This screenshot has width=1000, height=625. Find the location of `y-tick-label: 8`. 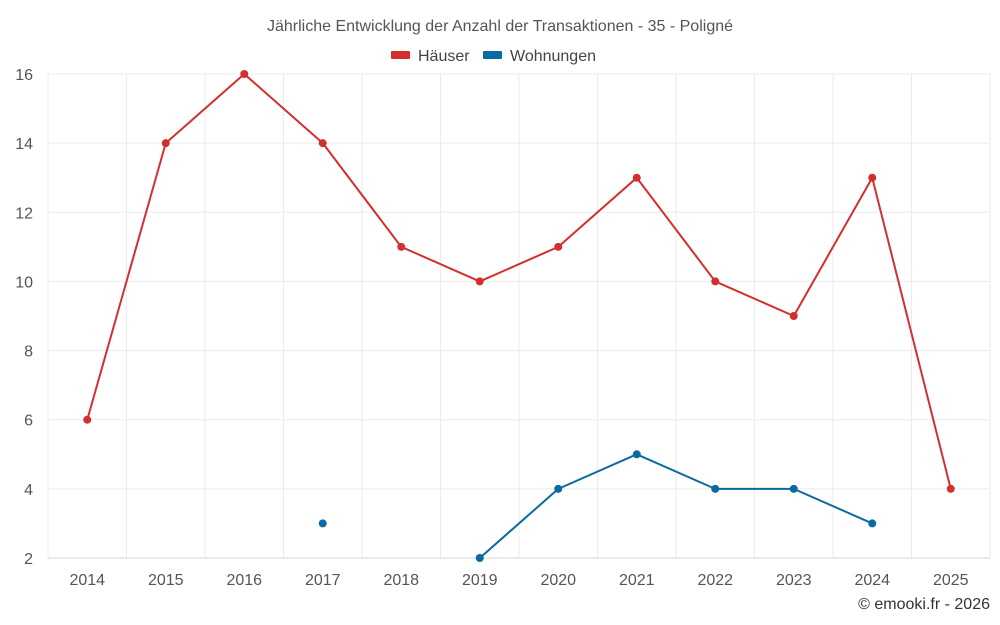

y-tick-label: 8 is located at coordinates (28, 352).